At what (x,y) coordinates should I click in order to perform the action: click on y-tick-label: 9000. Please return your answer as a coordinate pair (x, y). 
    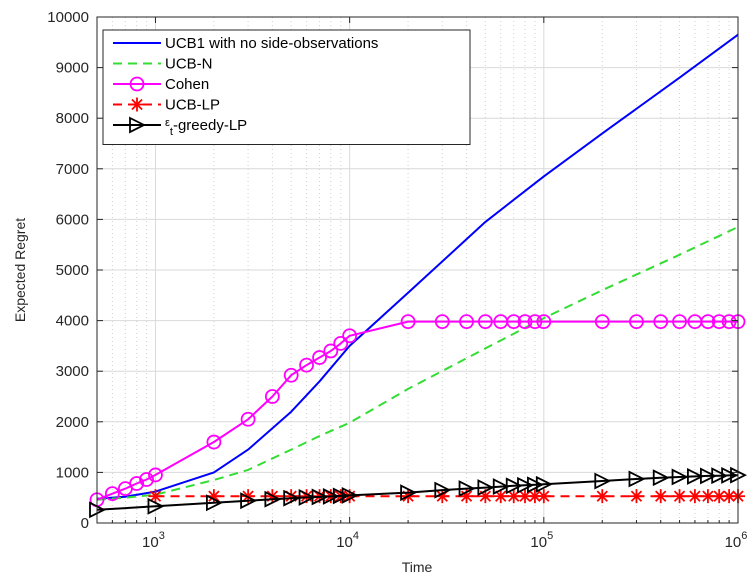
    Looking at the image, I should click on (72, 68).